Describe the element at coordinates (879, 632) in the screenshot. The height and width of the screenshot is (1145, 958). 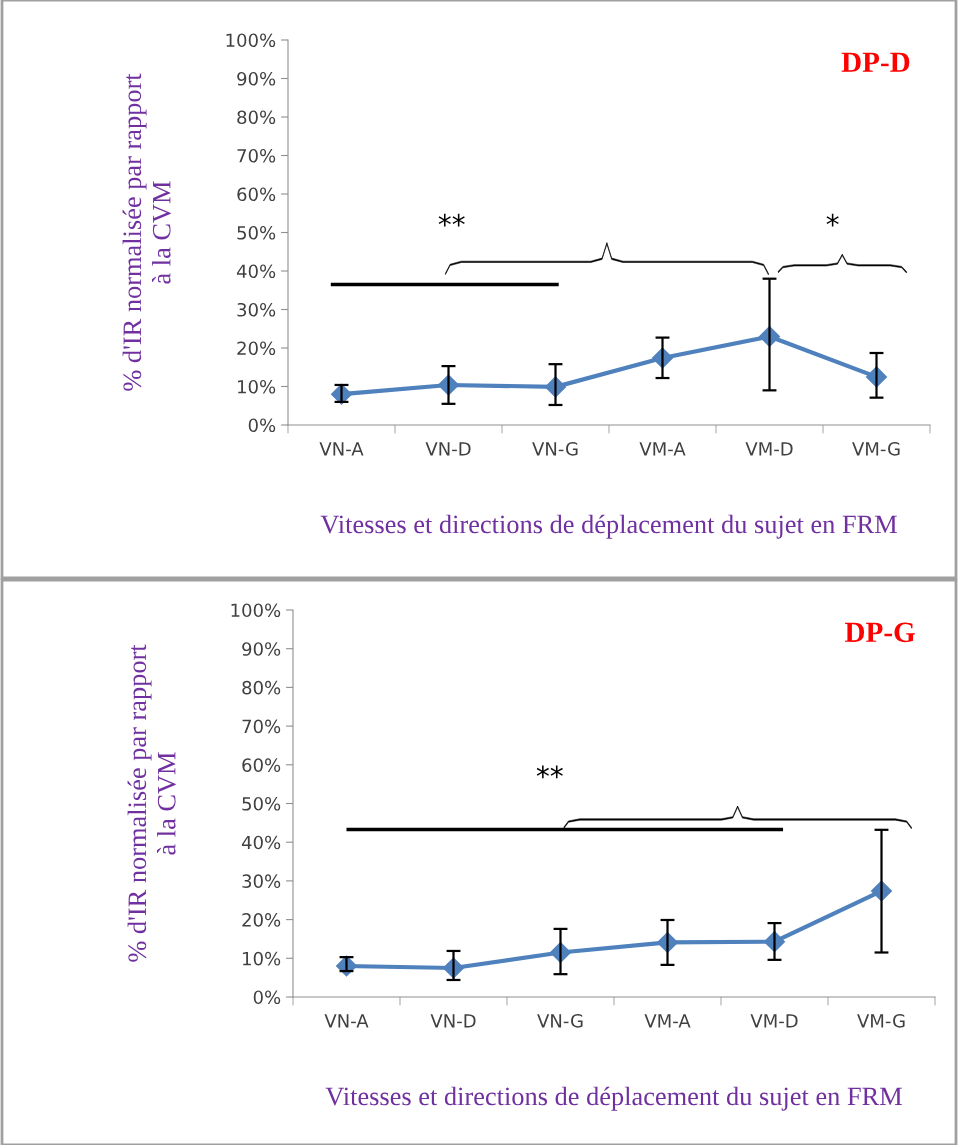
I see `chart-title: DP-G` at that location.